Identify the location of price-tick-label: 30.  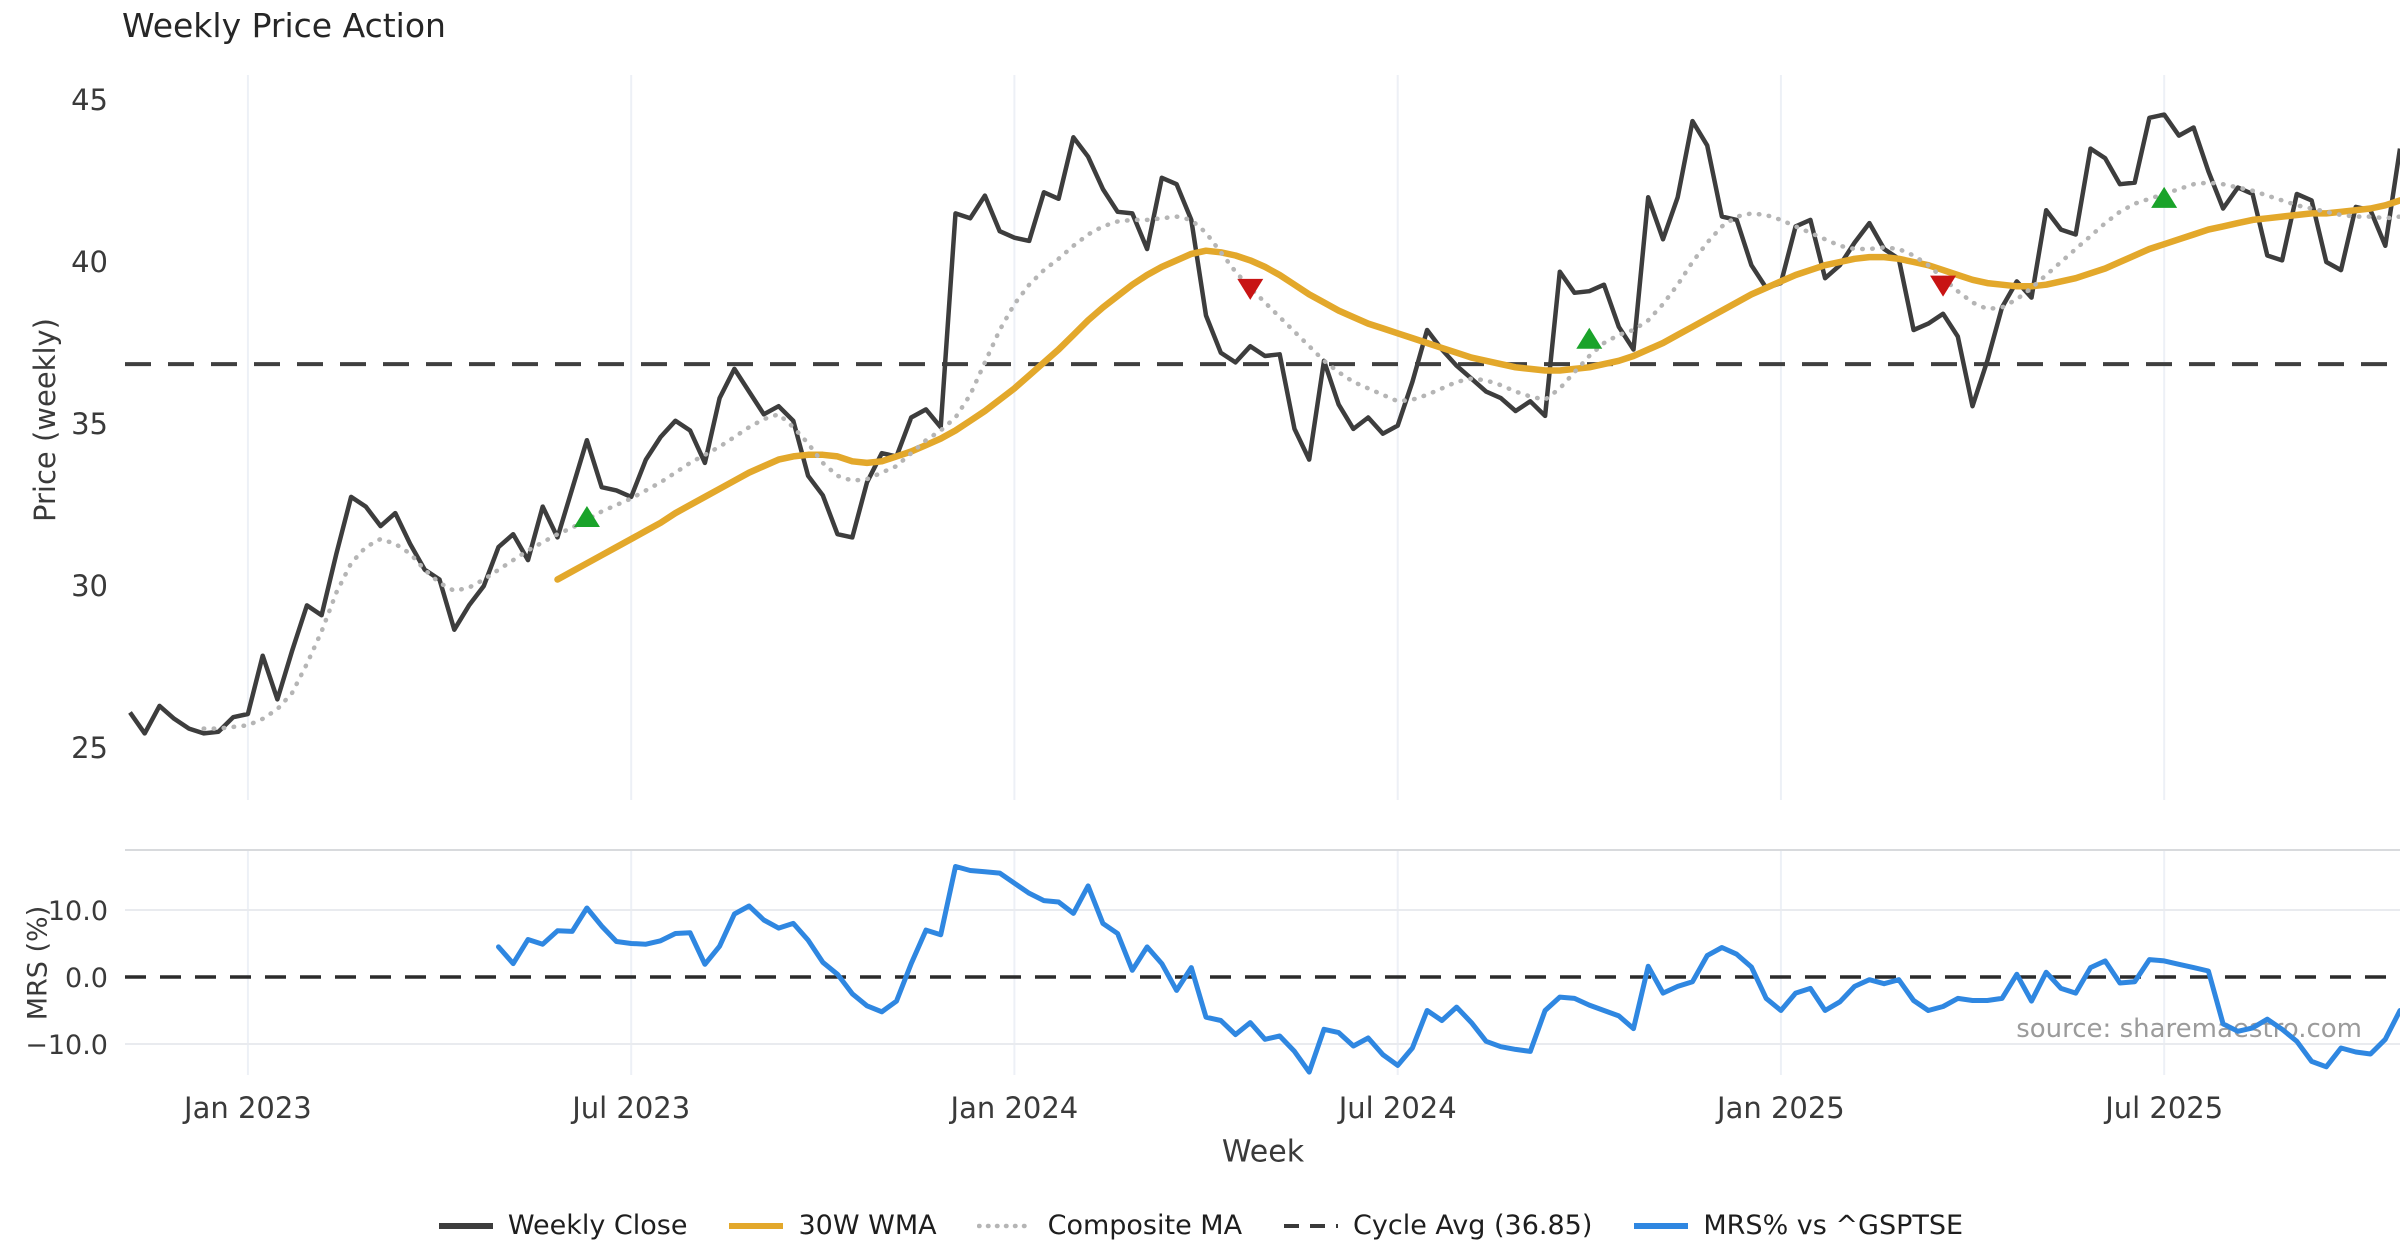
(89, 586).